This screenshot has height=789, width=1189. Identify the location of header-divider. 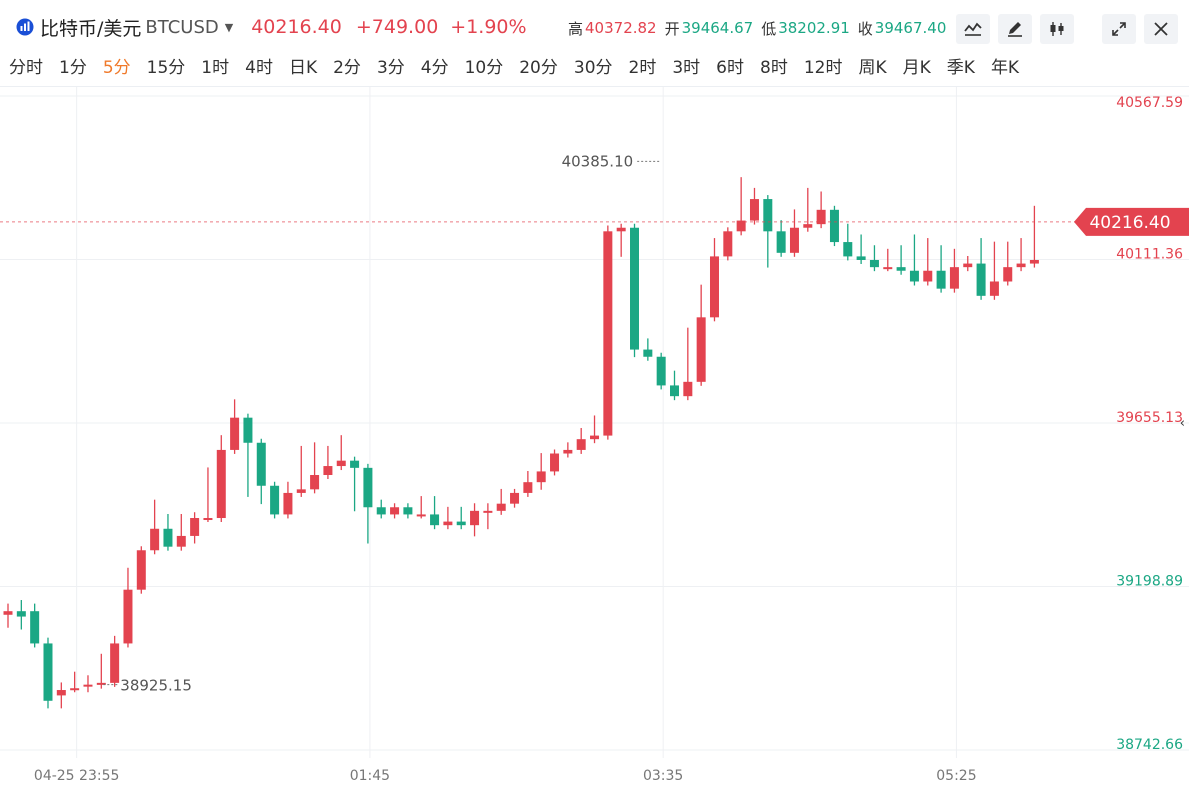
(594, 86).